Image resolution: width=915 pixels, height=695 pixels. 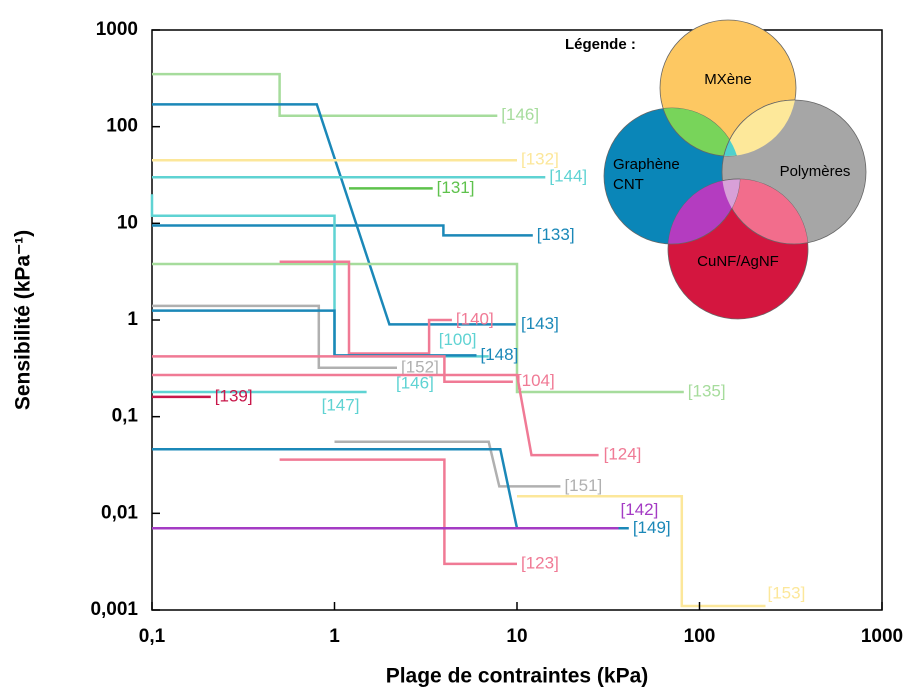 I want to click on series-label: [151], so click(x=583, y=485).